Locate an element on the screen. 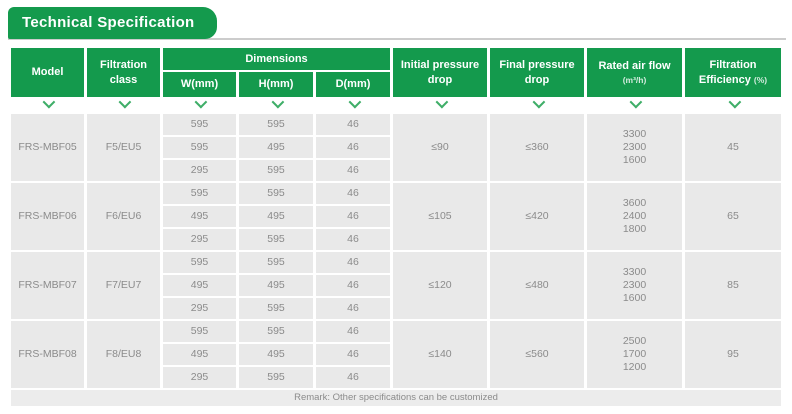  air-flow-value: 2500 is located at coordinates (634, 340).